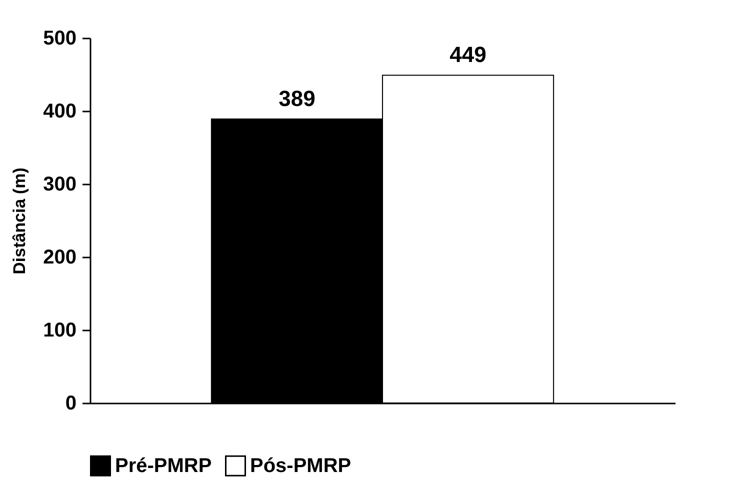 This screenshot has width=731, height=481. What do you see at coordinates (468, 55) in the screenshot?
I see `data-label: 449` at bounding box center [468, 55].